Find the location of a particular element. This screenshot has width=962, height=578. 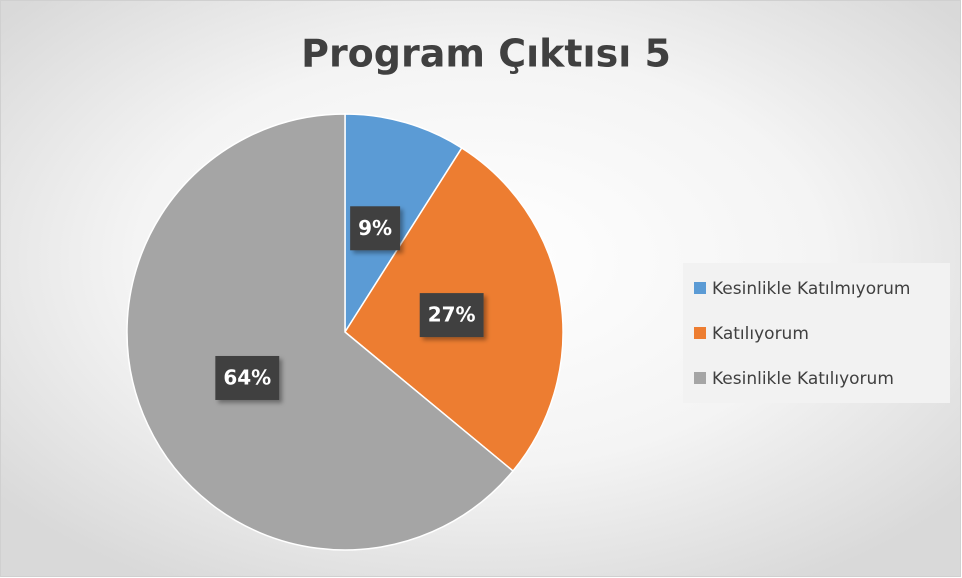

legend-label: Kesinlikle Katılıyorum is located at coordinates (803, 379).